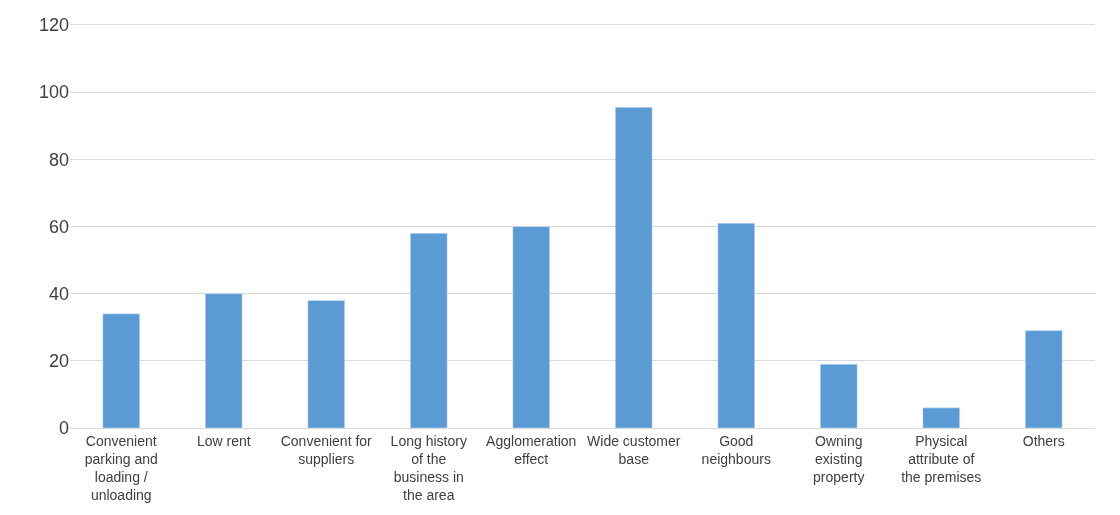 The width and height of the screenshot is (1120, 515). I want to click on x-tick-label: Long history of the business in the area, so click(428, 468).